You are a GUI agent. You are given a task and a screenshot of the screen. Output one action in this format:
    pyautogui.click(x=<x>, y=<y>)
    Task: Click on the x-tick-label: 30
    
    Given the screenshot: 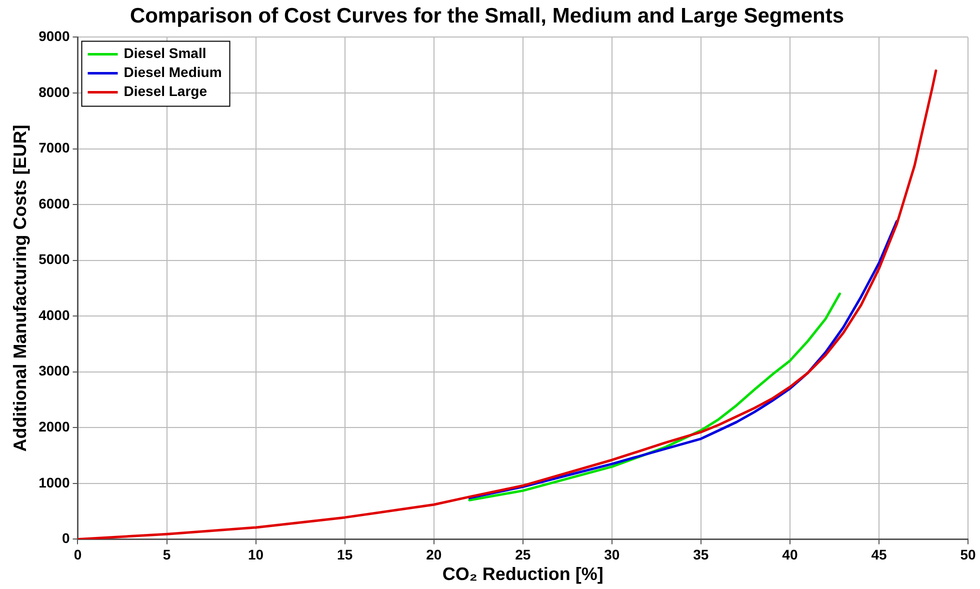 What is the action you would take?
    pyautogui.click(x=612, y=554)
    